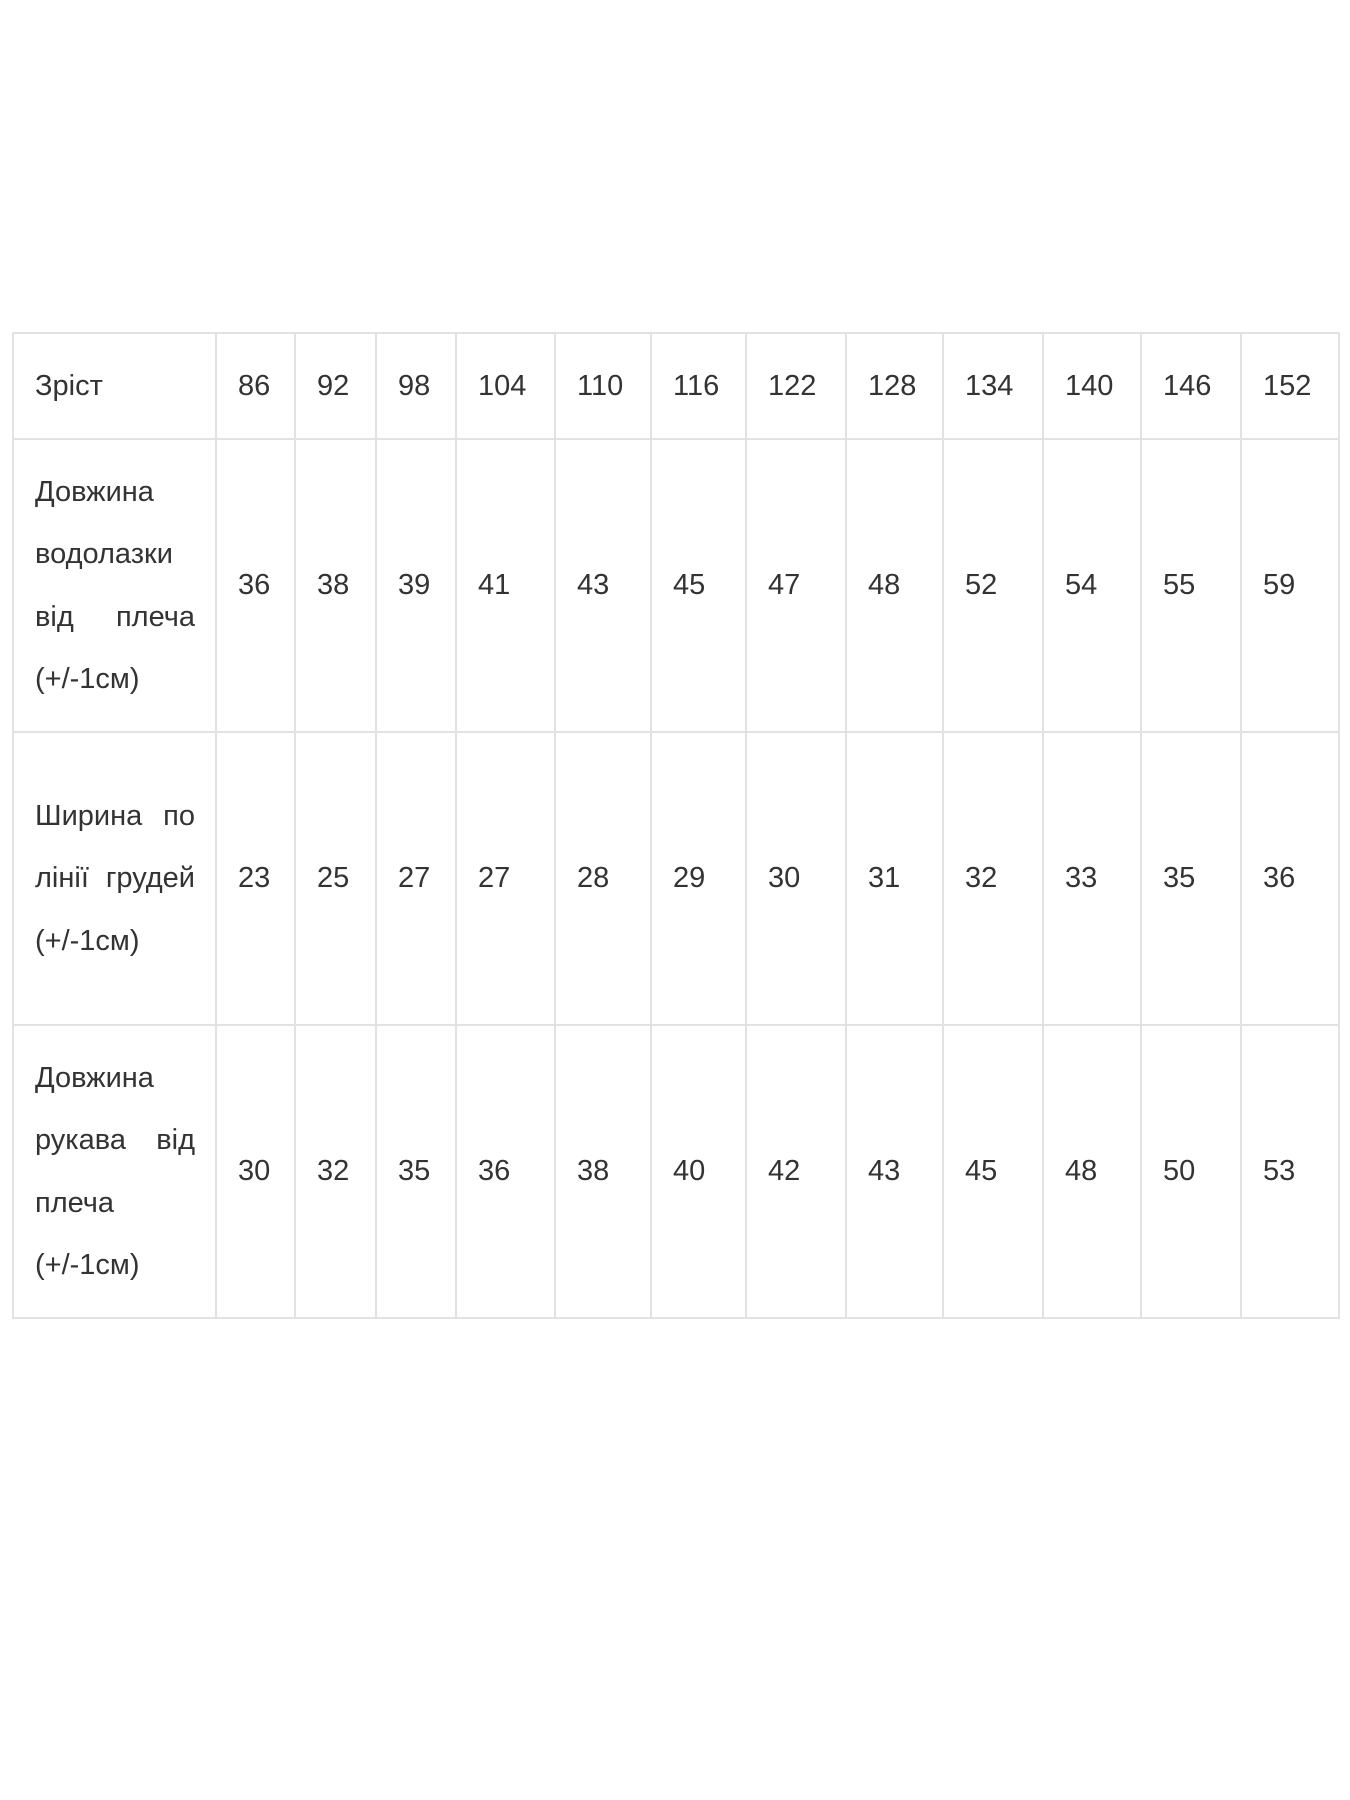 The image size is (1350, 1800). Describe the element at coordinates (255, 878) in the screenshot. I see `value-cell: 23` at that location.